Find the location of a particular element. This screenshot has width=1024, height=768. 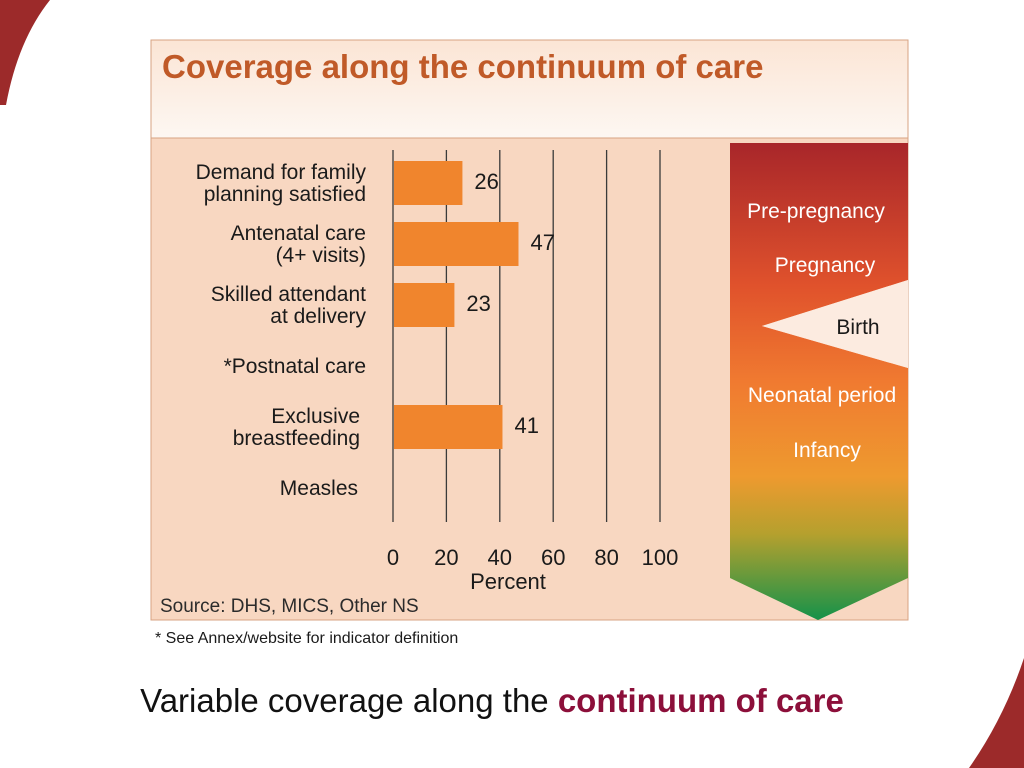

stage-pregnancy: Pregnancy is located at coordinates (825, 265).